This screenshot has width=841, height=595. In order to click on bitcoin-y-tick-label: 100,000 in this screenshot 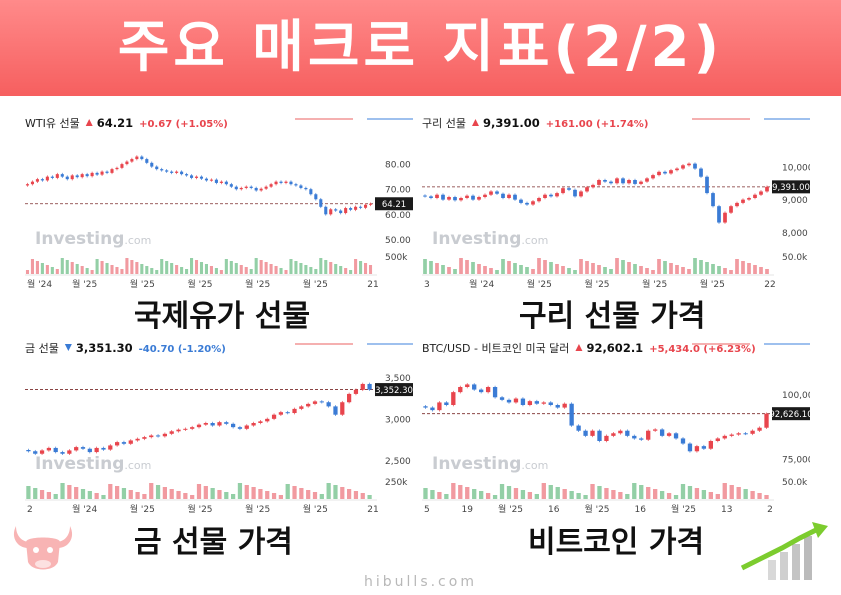, I will do `click(796, 396)`.